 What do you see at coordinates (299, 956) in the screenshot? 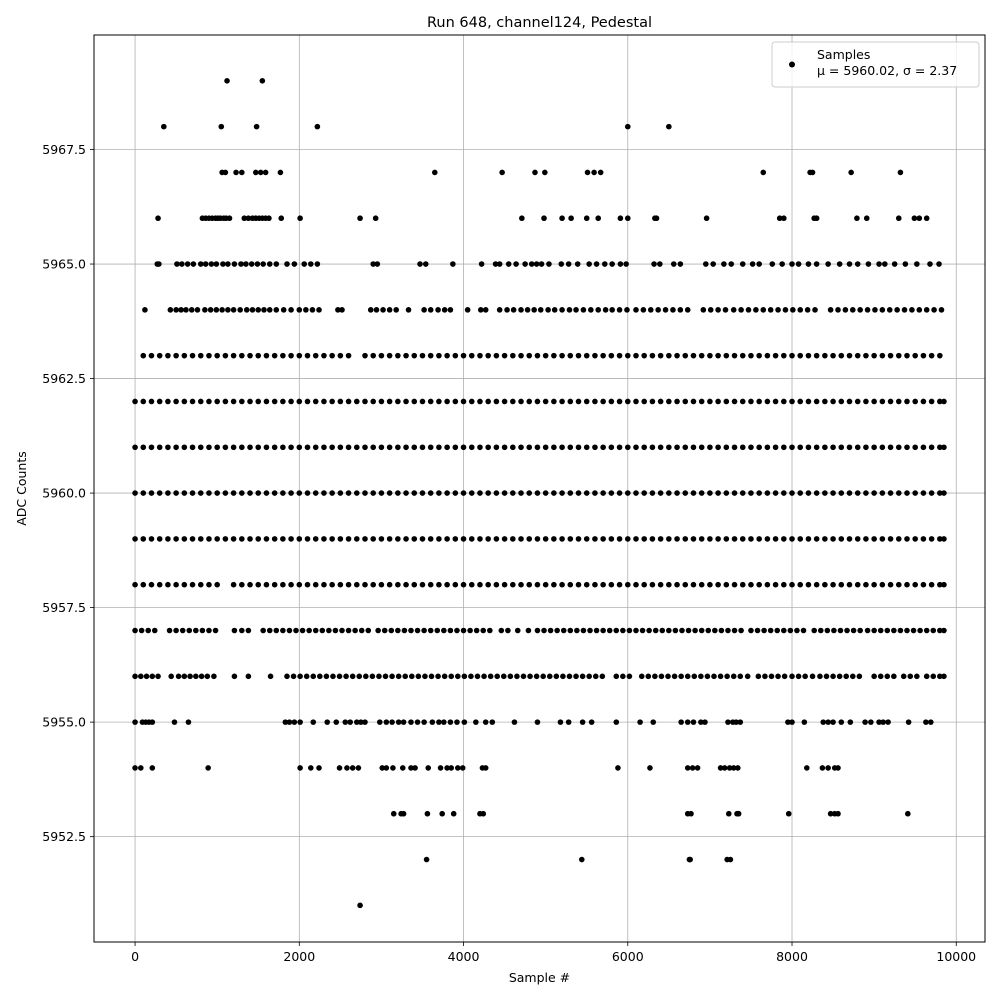
I see `x-tick-label: 2000` at bounding box center [299, 956].